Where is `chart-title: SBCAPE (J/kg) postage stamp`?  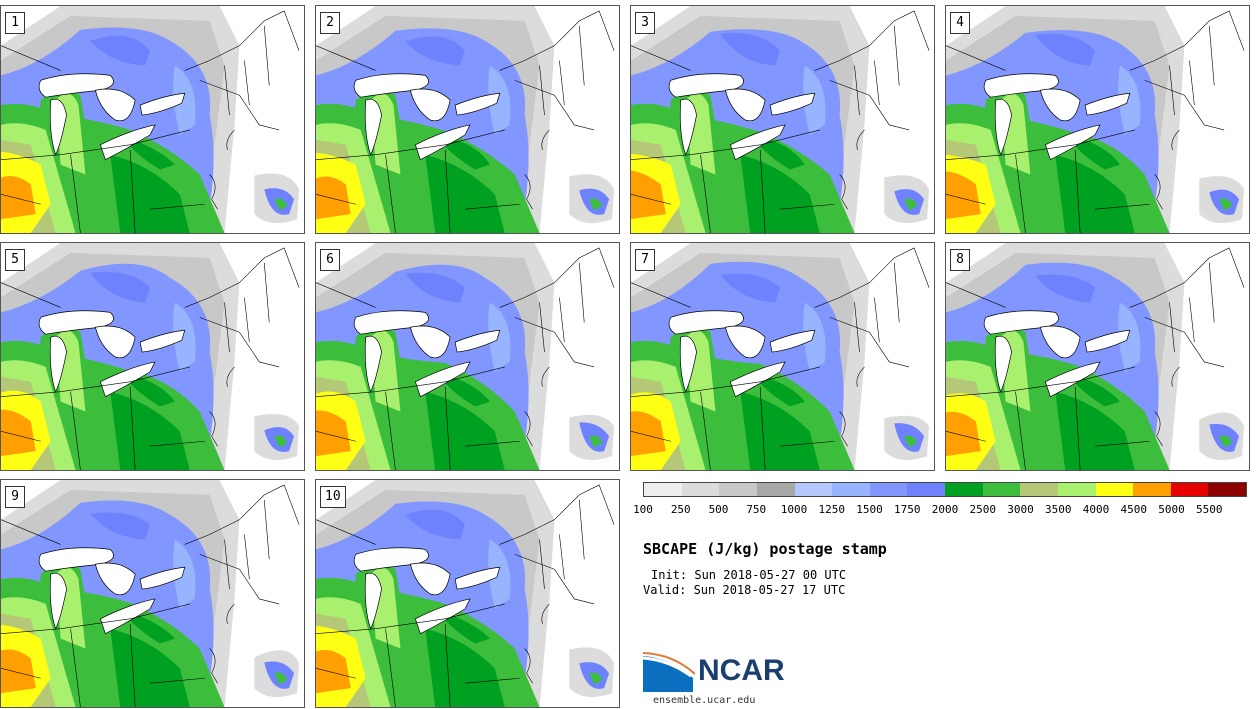 chart-title: SBCAPE (J/kg) postage stamp is located at coordinates (765, 549).